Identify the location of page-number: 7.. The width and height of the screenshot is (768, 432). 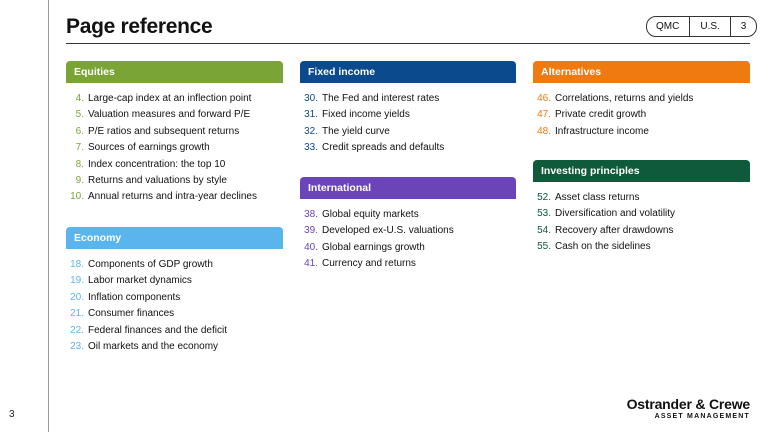
(79, 148).